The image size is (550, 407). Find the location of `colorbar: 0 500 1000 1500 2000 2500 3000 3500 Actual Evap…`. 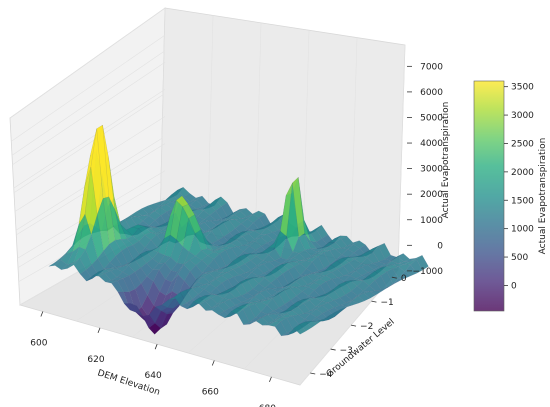

colorbar: 0 500 1000 1500 2000 2500 3000 3500 Actual Evap… is located at coordinates (510, 196).